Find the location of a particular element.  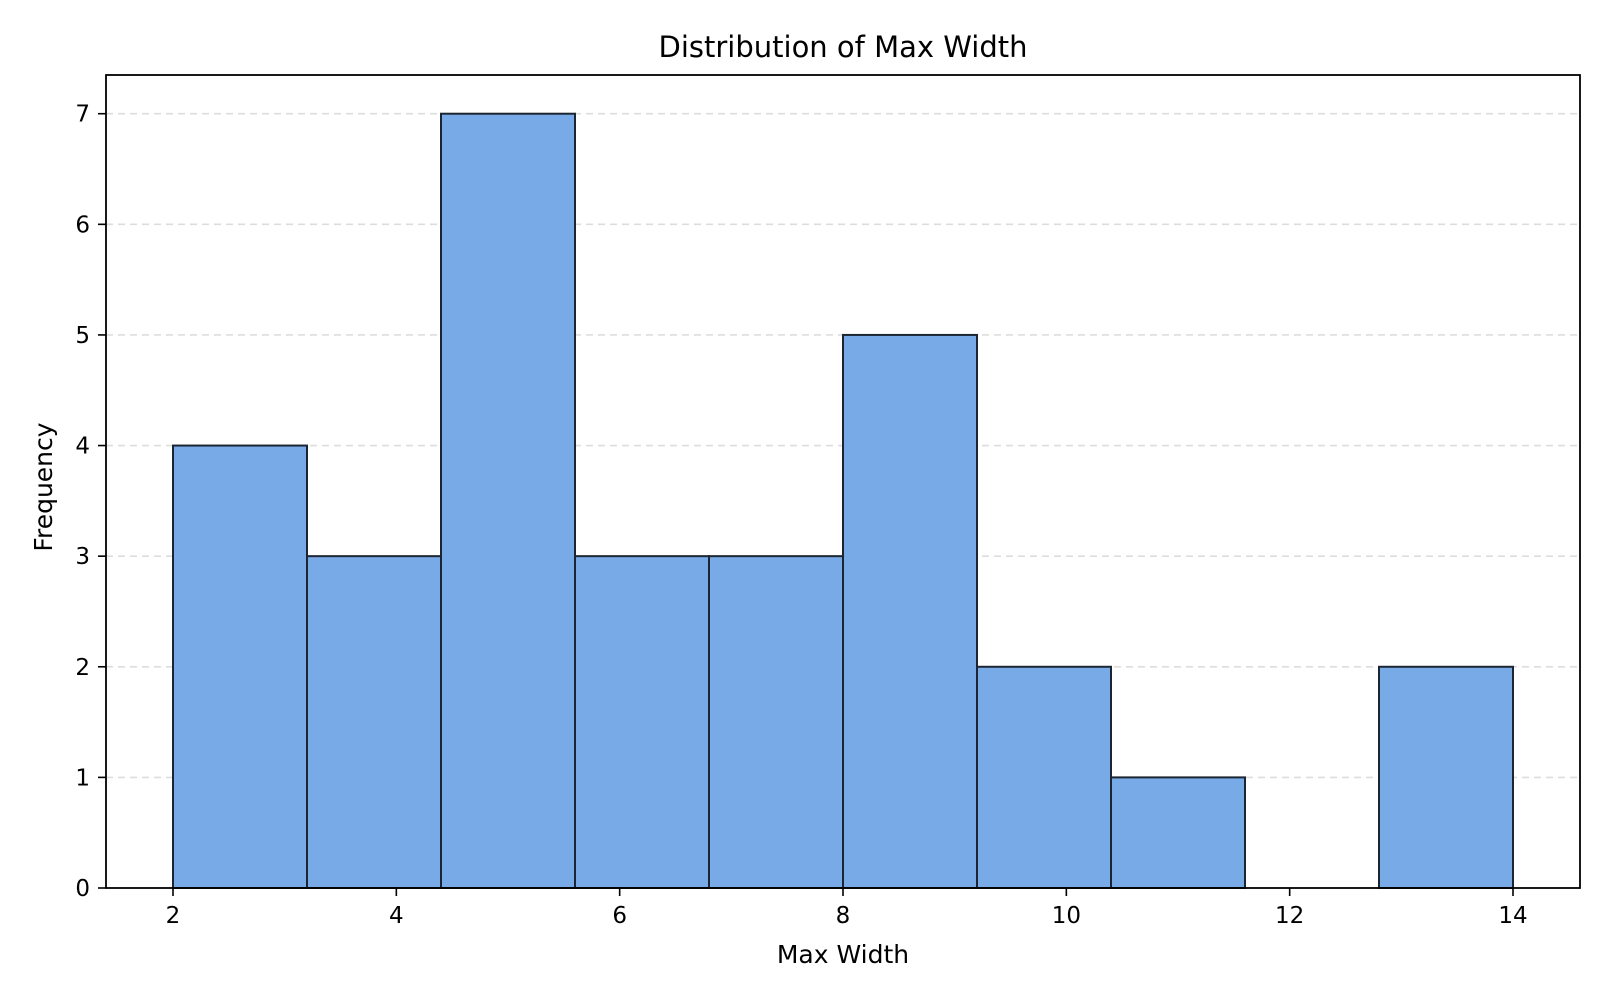

x-tick-label: 14 is located at coordinates (1512, 916).